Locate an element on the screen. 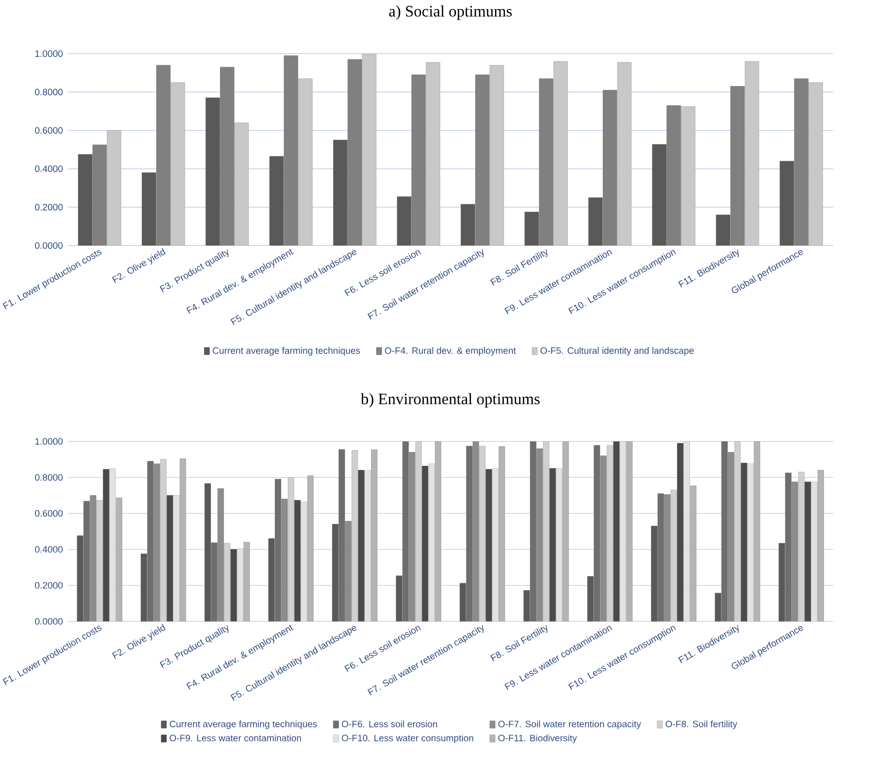 The width and height of the screenshot is (882, 773). legend-label: O-F9. Less water contamination is located at coordinates (236, 738).